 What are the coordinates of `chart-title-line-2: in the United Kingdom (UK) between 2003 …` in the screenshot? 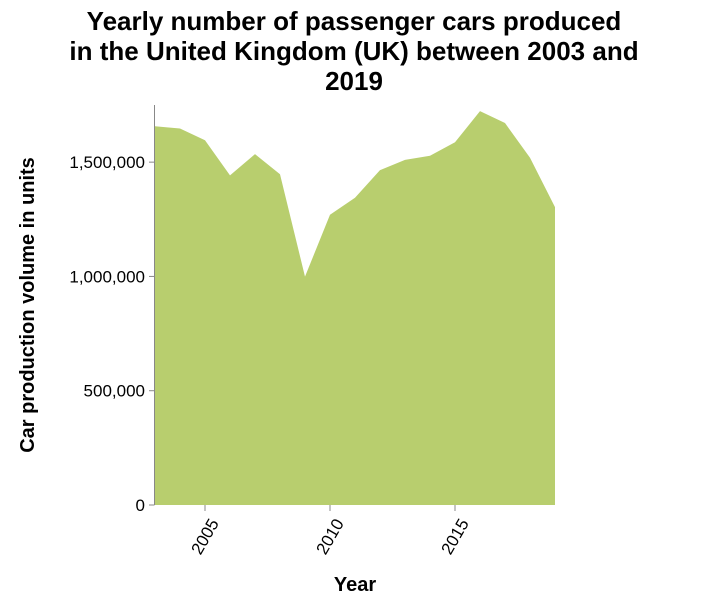 It's located at (353, 51).